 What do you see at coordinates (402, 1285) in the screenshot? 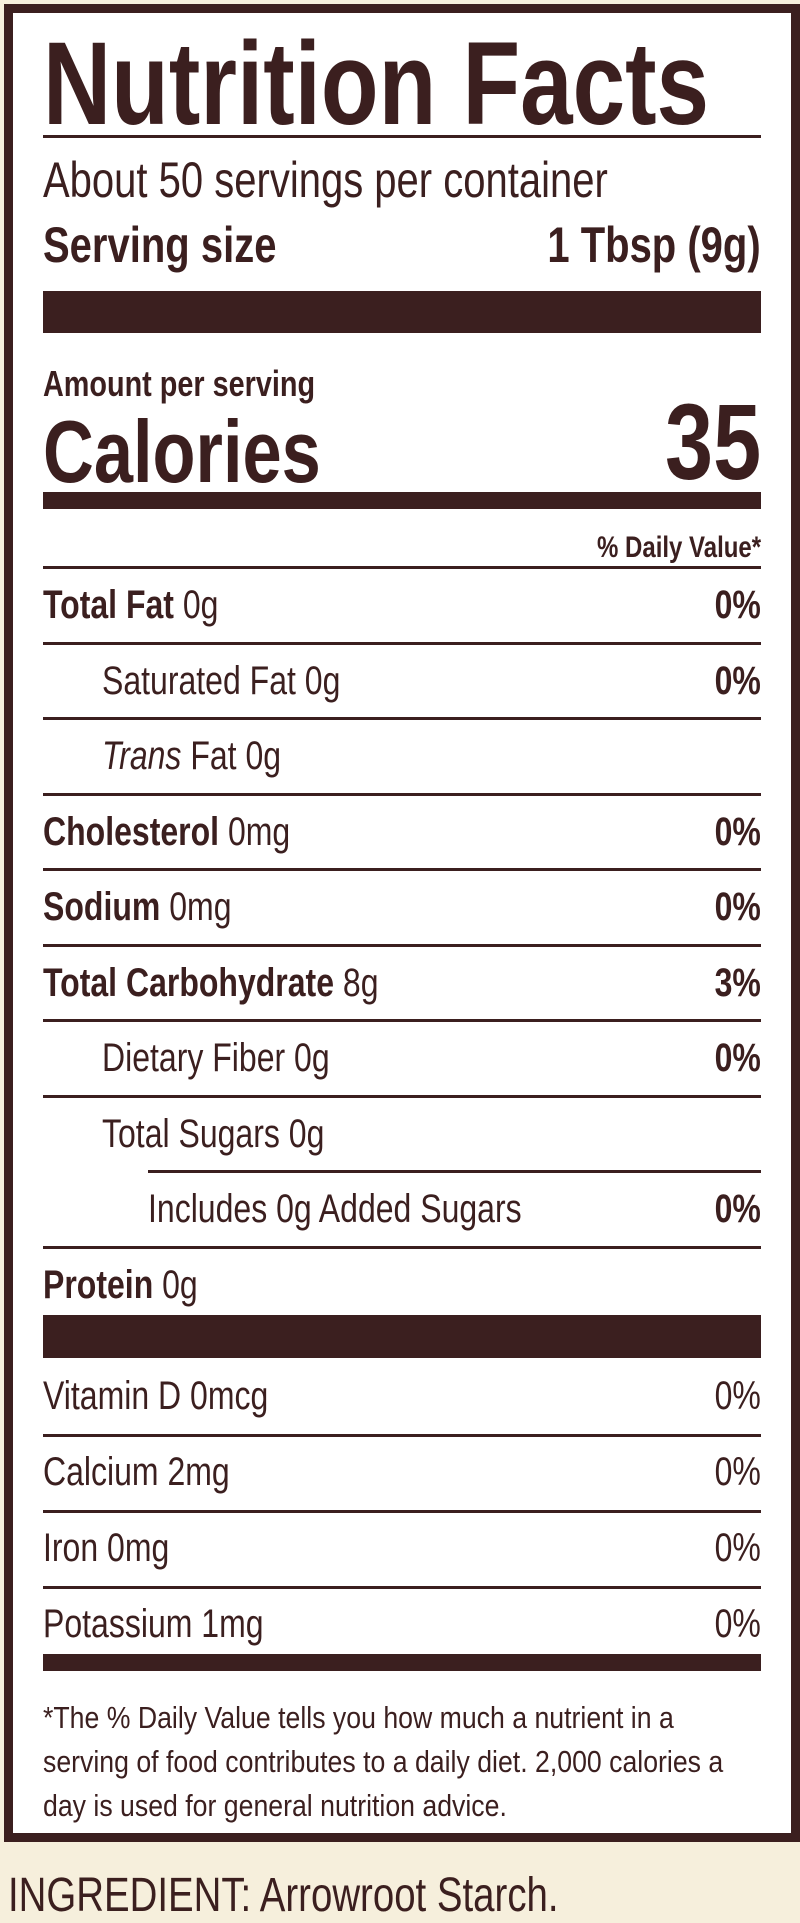
I see `nutrient-row: Protein 0g` at bounding box center [402, 1285].